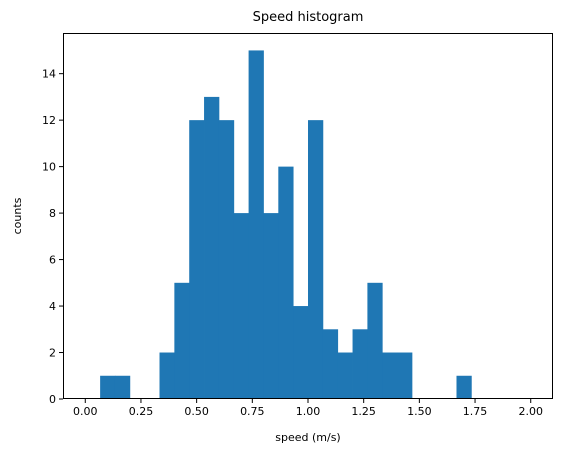 The image size is (563, 453). What do you see at coordinates (308, 411) in the screenshot?
I see `x-tick-label: 1.00` at bounding box center [308, 411].